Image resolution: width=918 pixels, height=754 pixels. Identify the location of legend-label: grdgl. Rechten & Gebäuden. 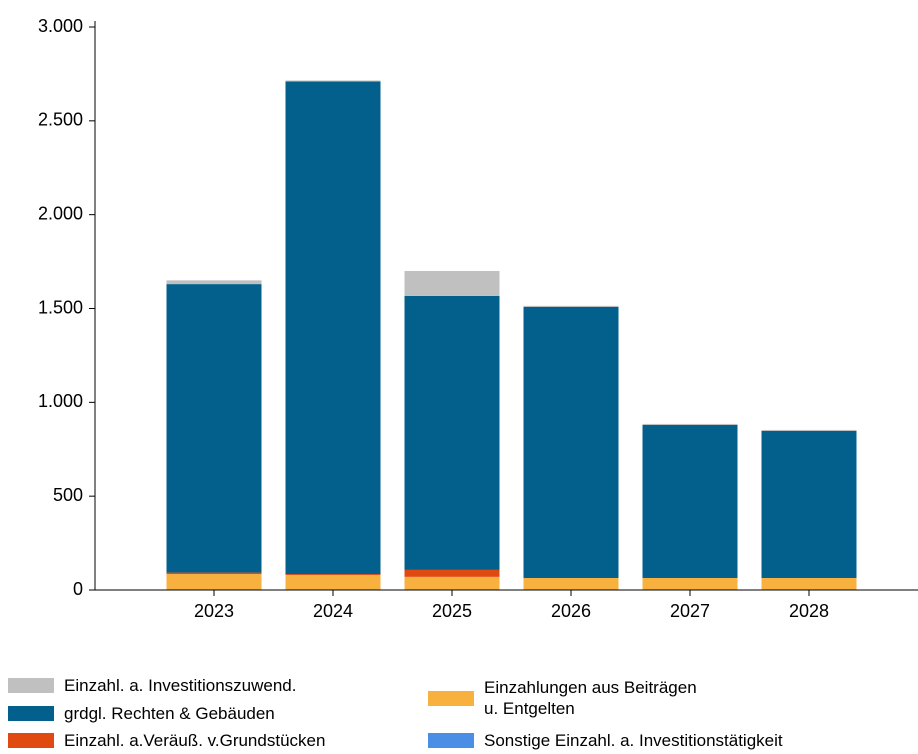
(169, 713).